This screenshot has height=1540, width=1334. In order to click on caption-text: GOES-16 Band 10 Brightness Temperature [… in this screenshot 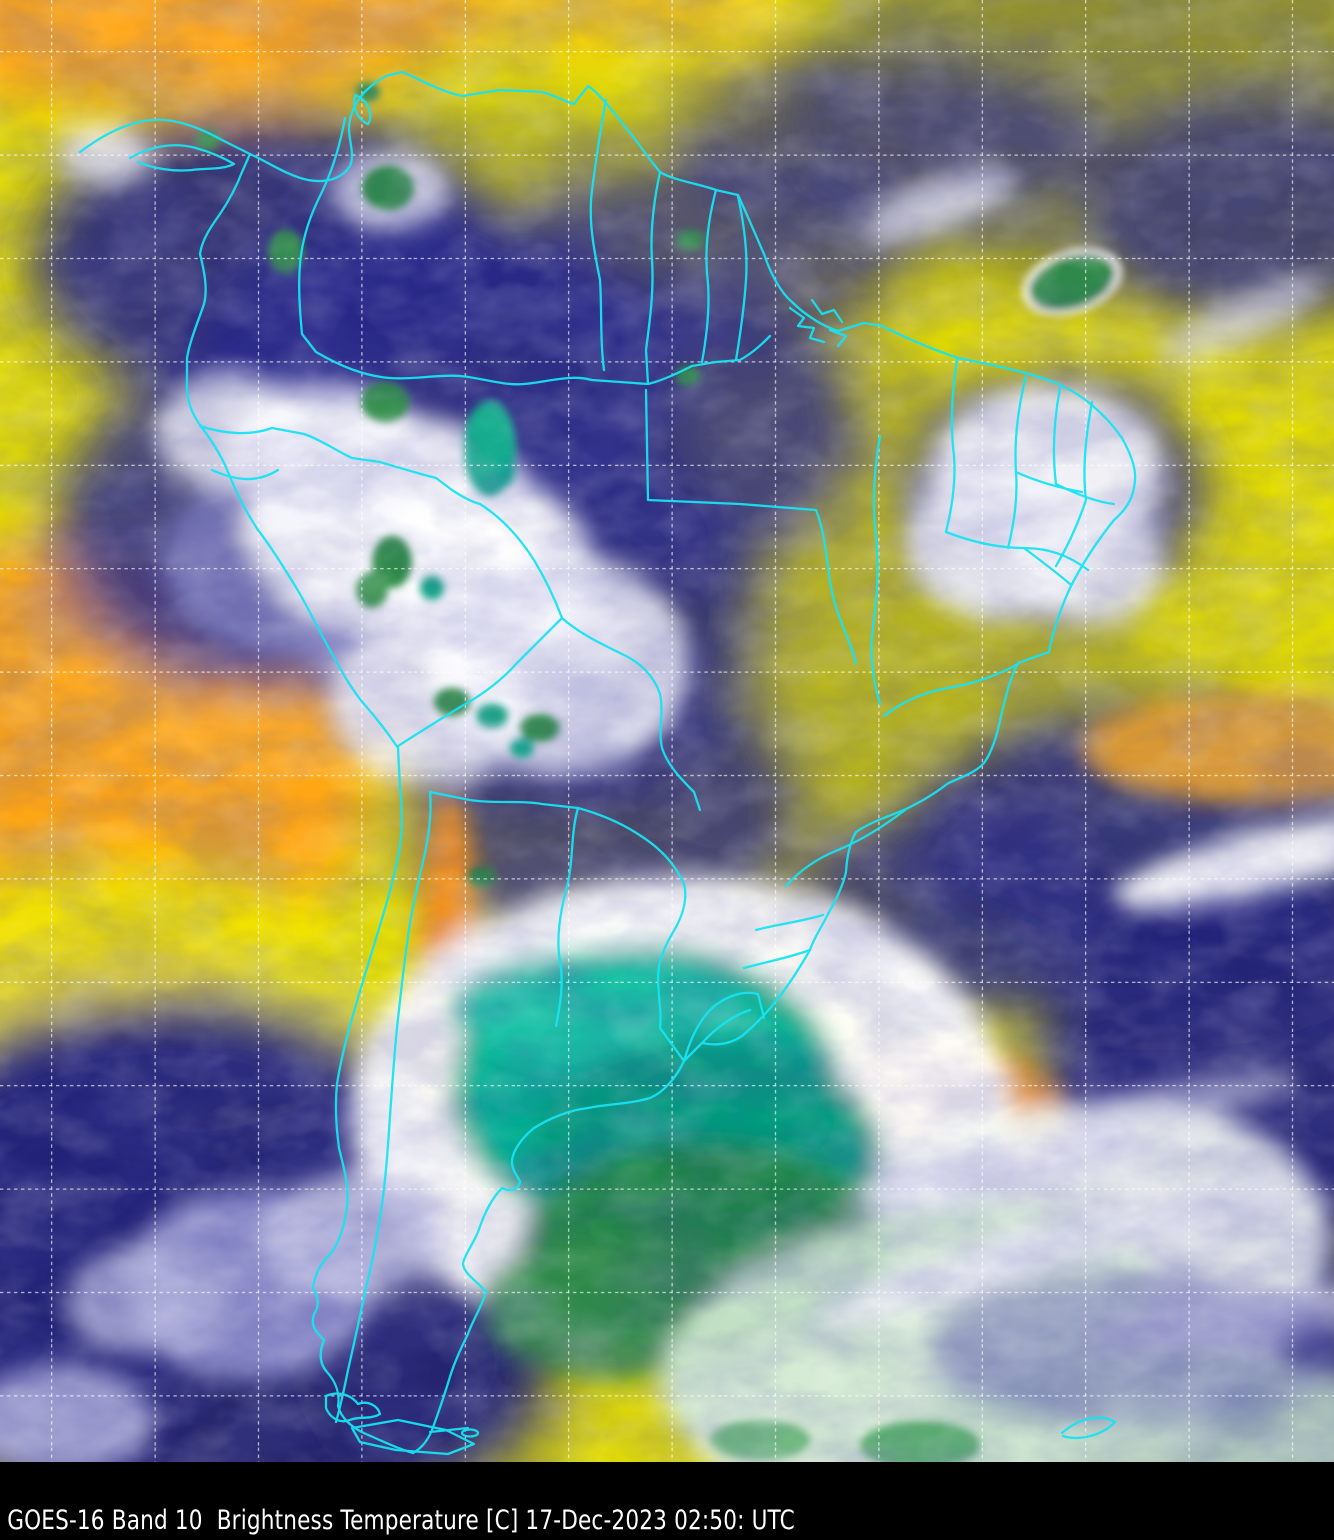, I will do `click(401, 1520)`.